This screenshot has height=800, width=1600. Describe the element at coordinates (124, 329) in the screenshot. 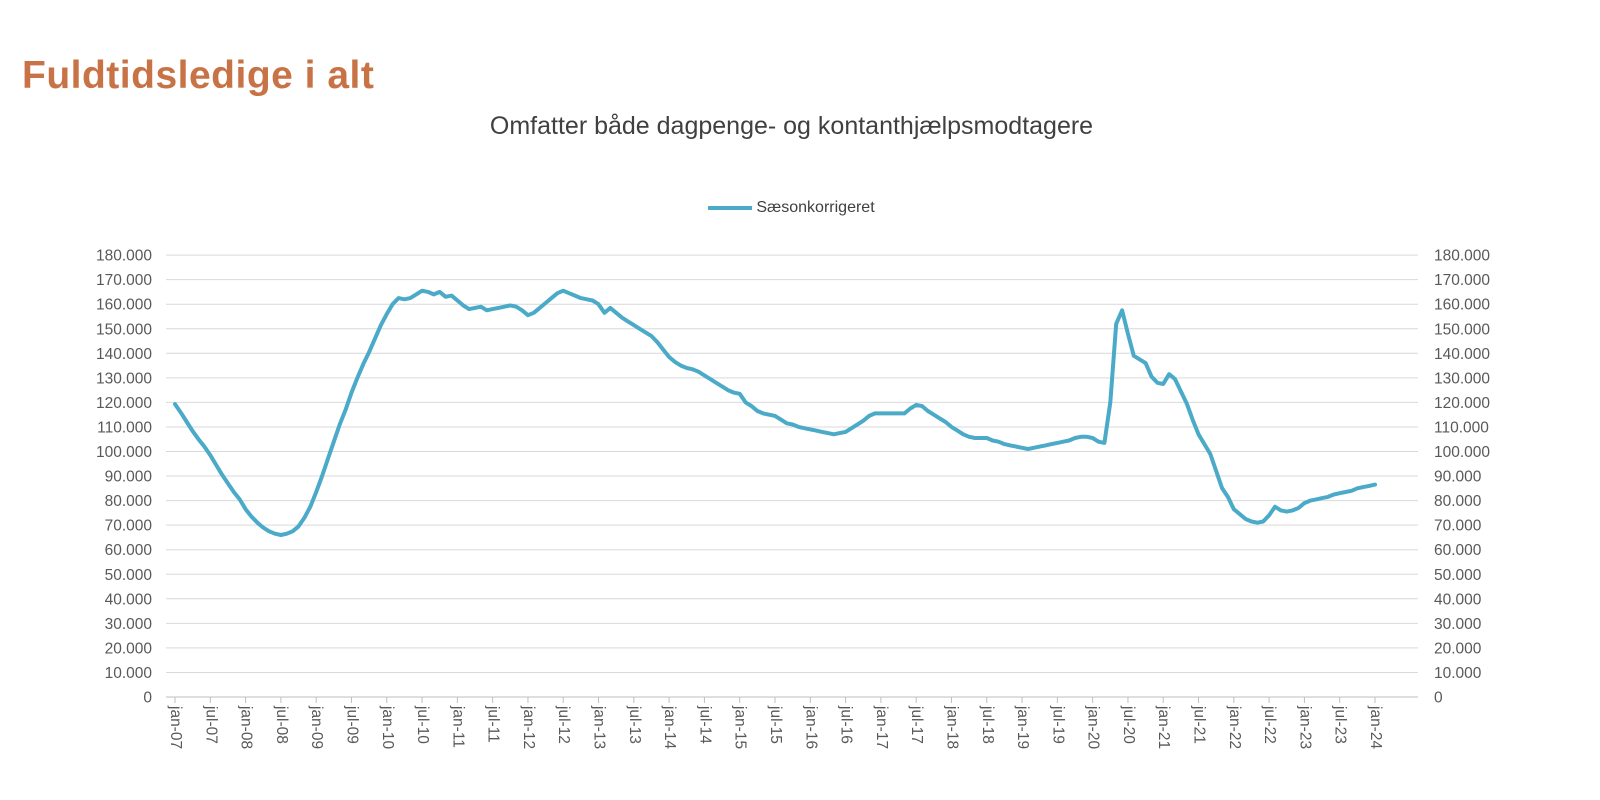

I see `y-axis-label-left: 150.000` at that location.